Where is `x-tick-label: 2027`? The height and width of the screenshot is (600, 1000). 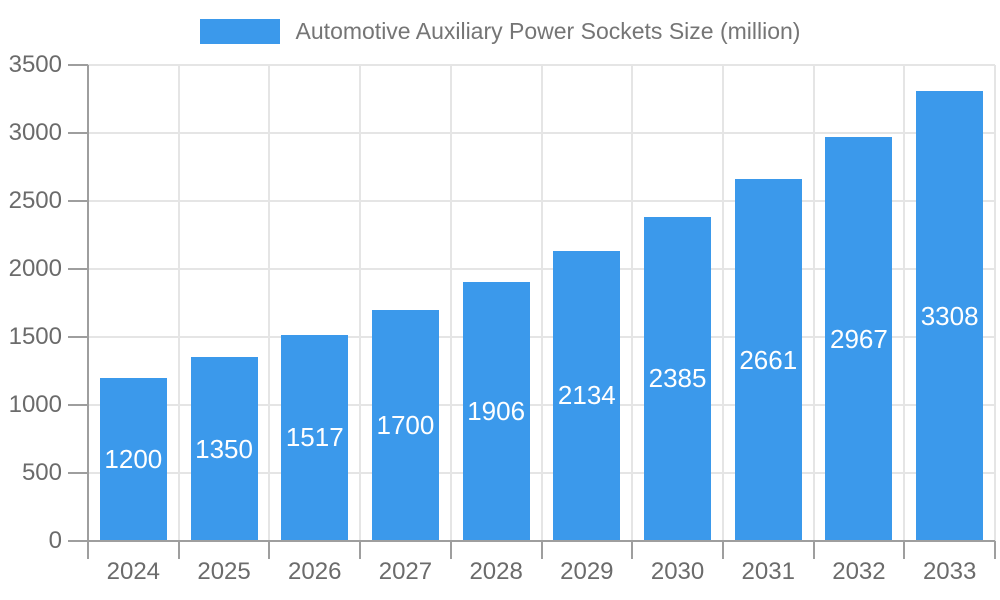 x-tick-label: 2027 is located at coordinates (405, 571).